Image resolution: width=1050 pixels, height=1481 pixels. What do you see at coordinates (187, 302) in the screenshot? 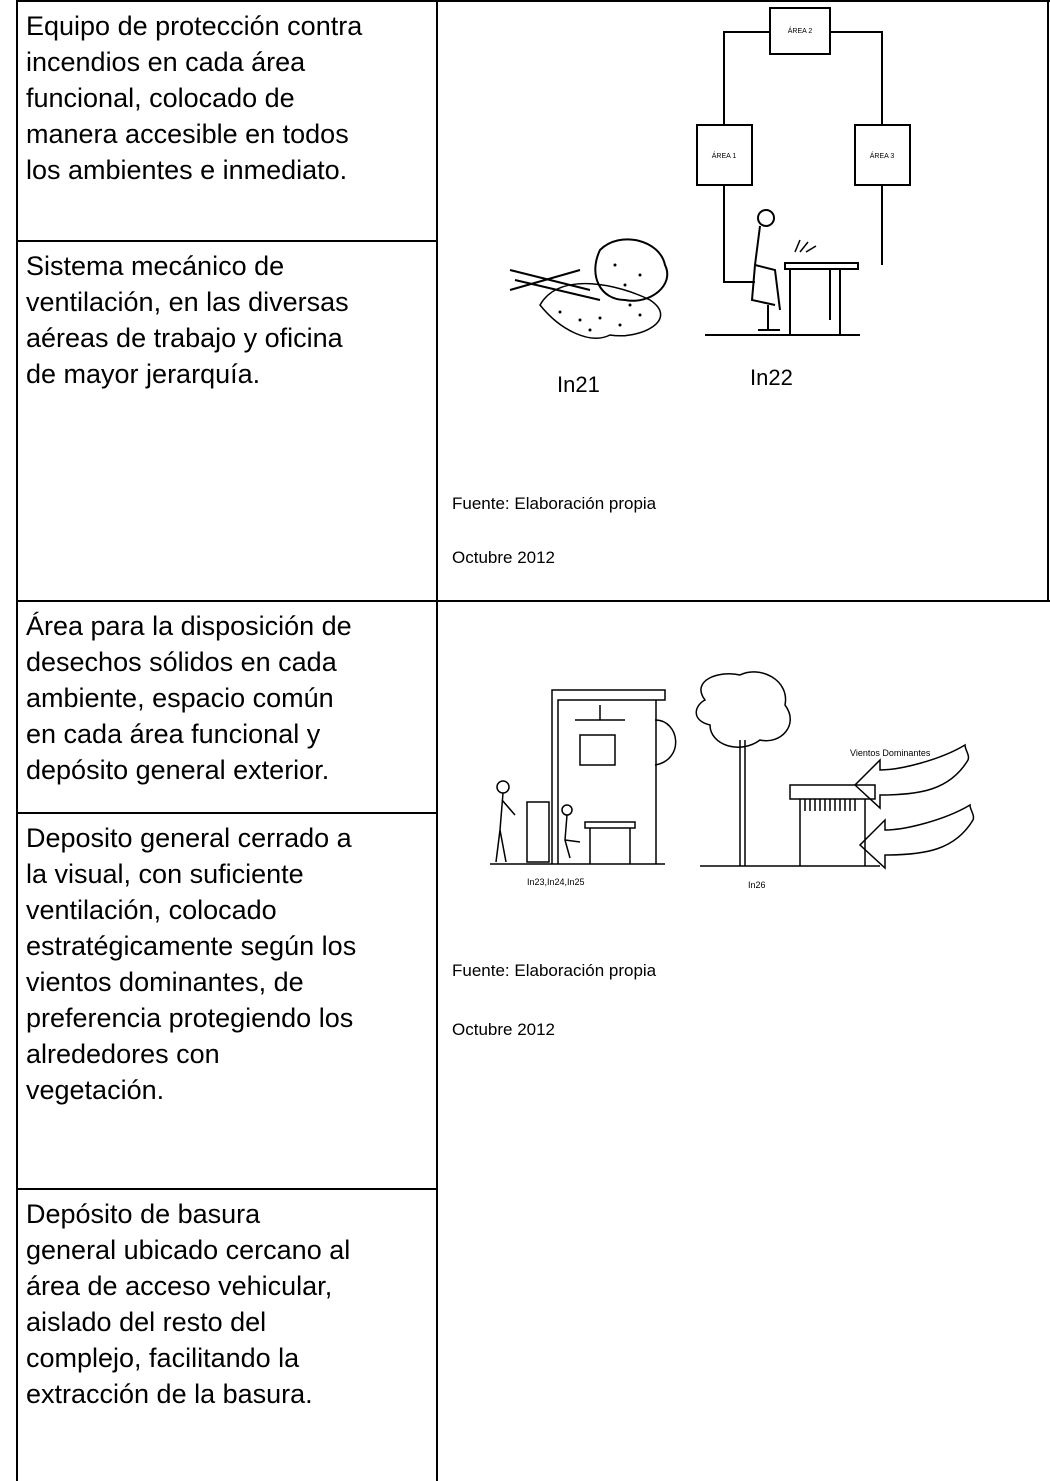
I see `text-line: ventilación, en las diversas` at bounding box center [187, 302].